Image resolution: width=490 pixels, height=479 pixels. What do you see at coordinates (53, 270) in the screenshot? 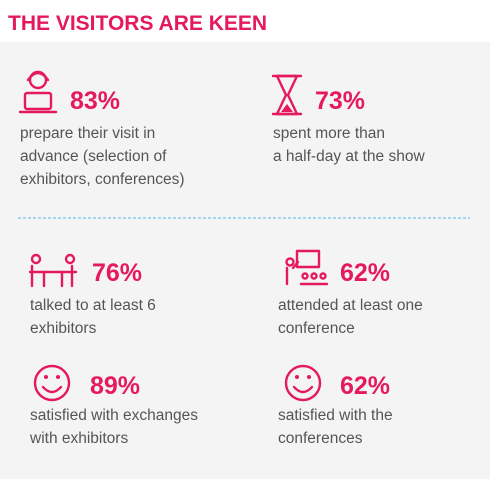
I see `icon-meeting` at bounding box center [53, 270].